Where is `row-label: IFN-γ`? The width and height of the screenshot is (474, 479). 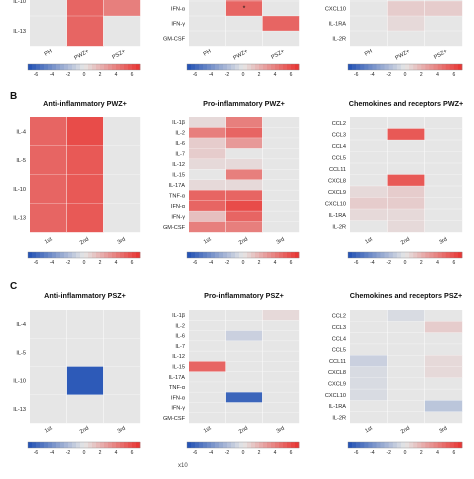 row-label: IFN-γ is located at coordinates (178, 217).